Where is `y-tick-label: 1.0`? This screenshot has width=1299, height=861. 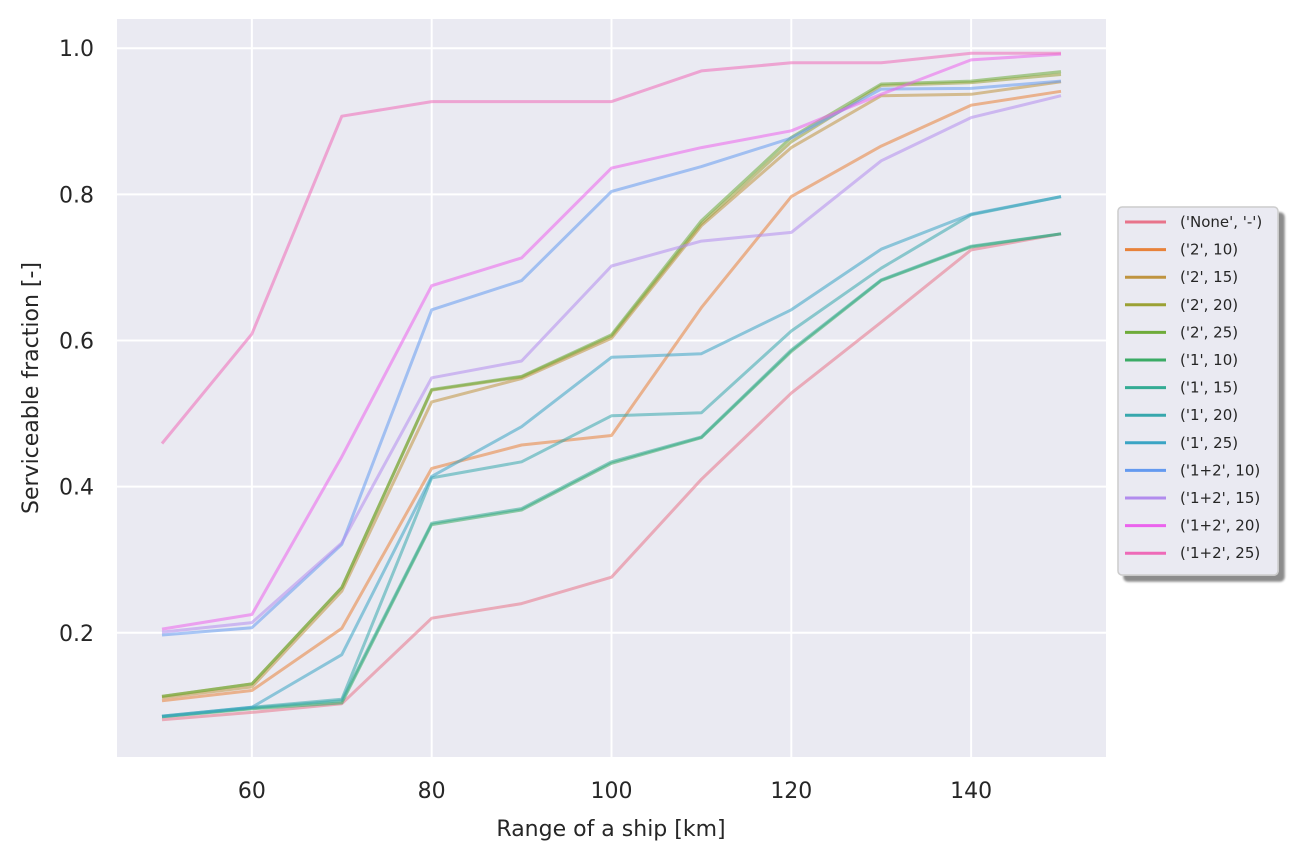
y-tick-label: 1.0 is located at coordinates (76, 49).